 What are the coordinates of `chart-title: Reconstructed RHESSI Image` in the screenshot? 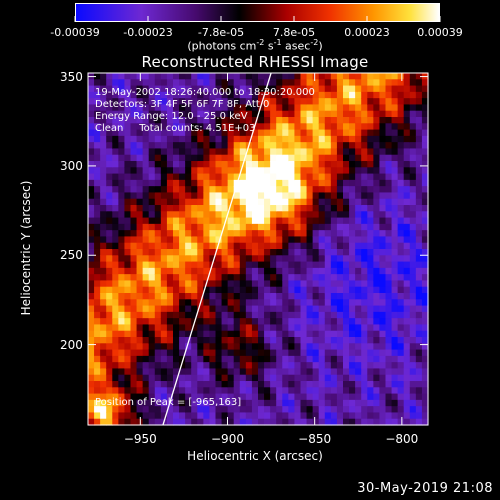 It's located at (255, 62).